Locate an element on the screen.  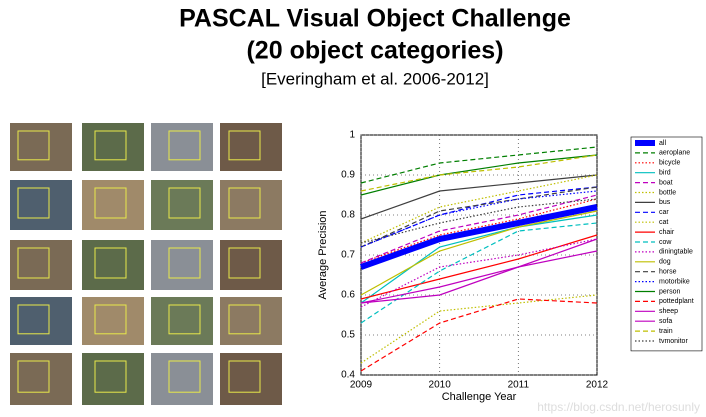
legend-label: car is located at coordinates (664, 212).